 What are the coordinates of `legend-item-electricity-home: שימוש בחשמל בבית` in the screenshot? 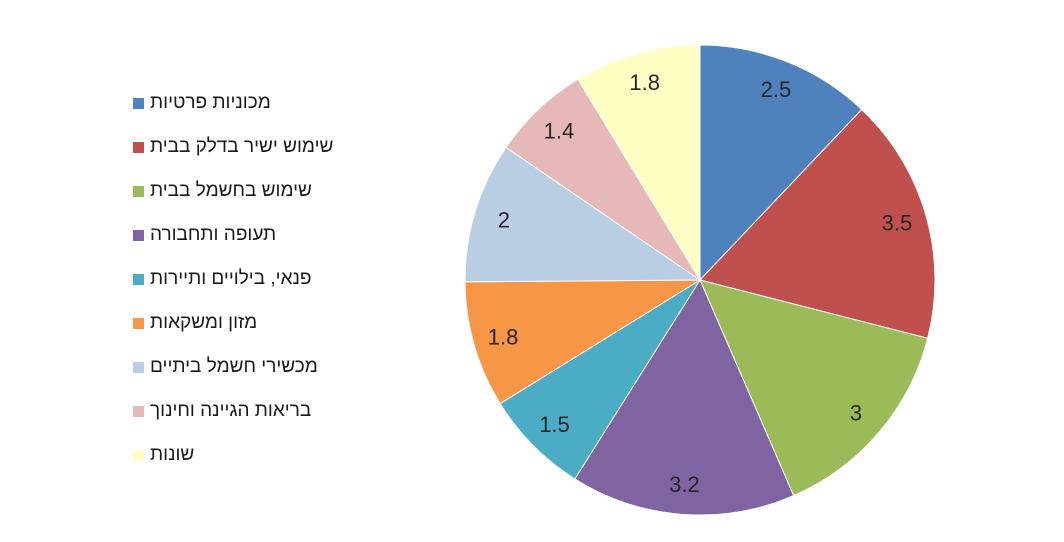 It's located at (243, 201).